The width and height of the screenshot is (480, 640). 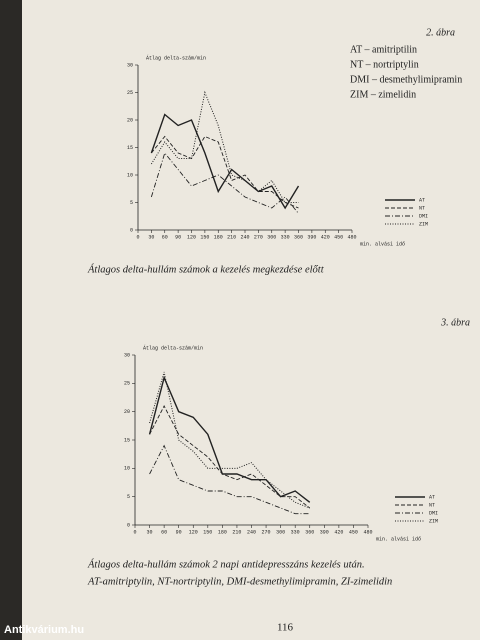 I want to click on figure-label: 2. ábra, so click(x=440, y=32).